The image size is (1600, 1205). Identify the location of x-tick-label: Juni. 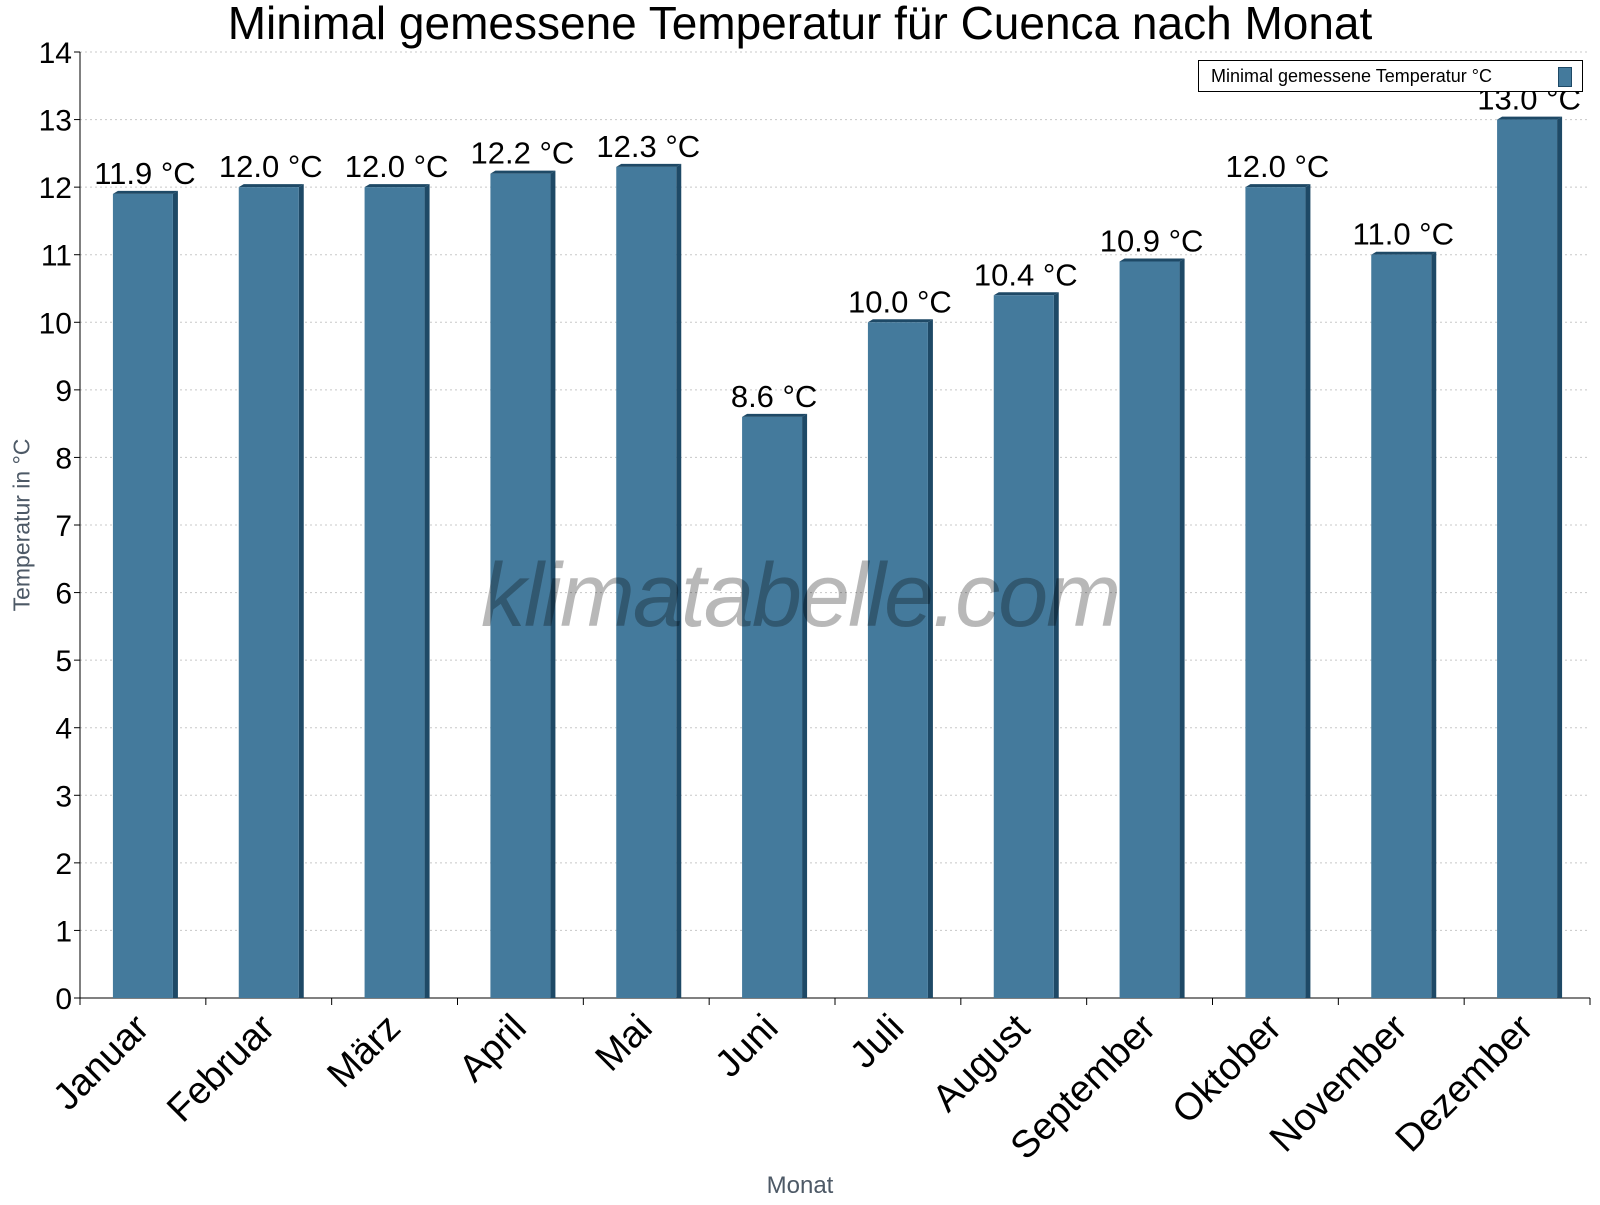
(746, 1046).